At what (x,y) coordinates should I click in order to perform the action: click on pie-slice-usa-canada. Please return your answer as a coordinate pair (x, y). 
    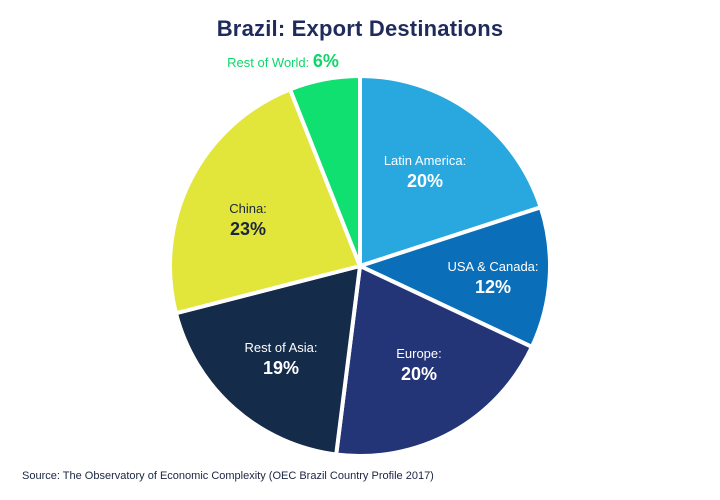
    Looking at the image, I should click on (455, 277).